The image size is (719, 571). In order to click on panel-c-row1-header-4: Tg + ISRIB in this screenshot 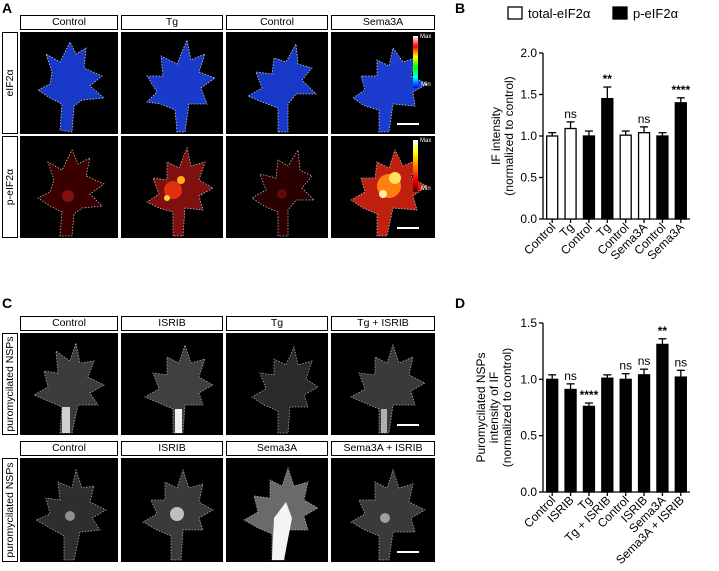, I will do `click(383, 323)`.